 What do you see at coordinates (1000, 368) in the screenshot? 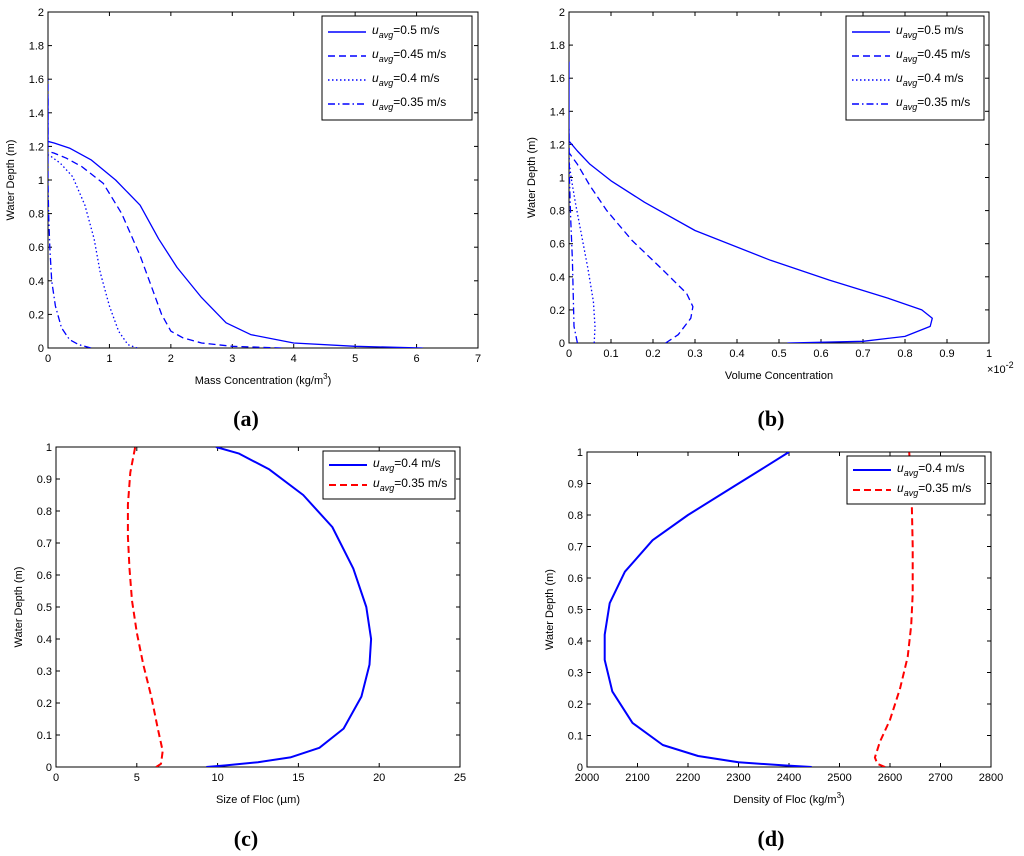
I see `x-axis-multiplier: ×10⁻²` at bounding box center [1000, 368].